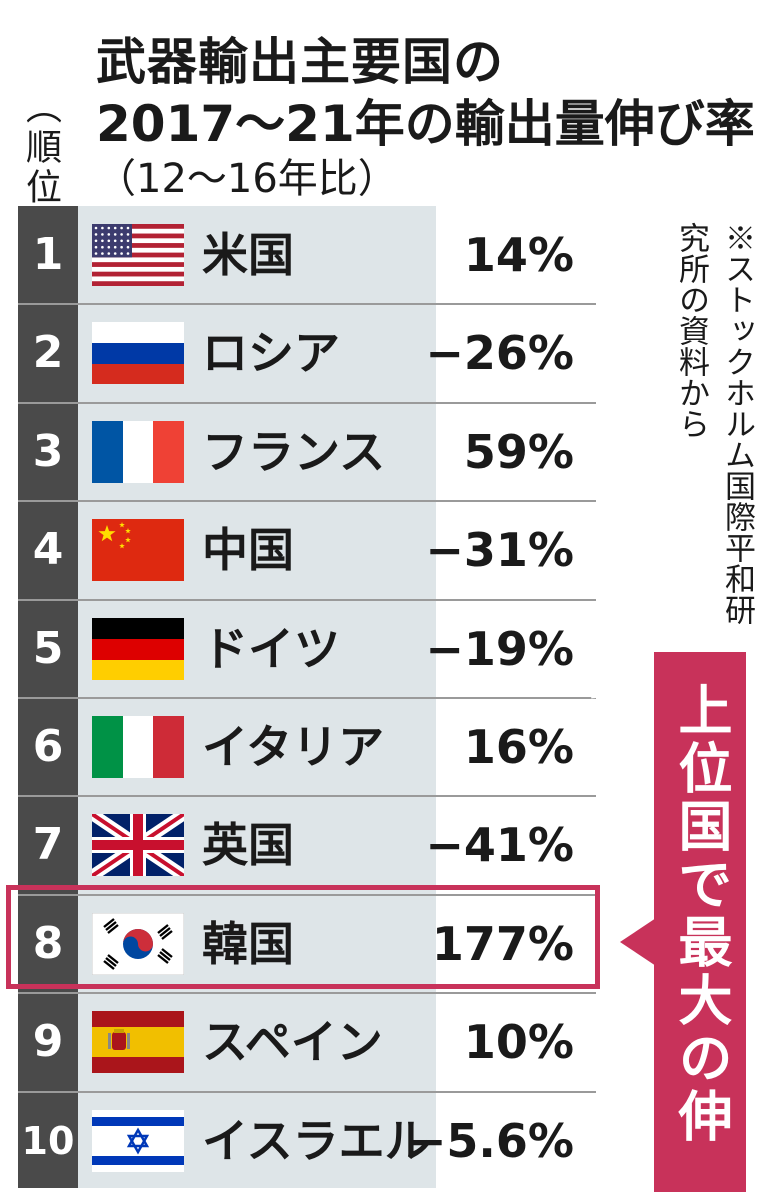  I want to click on russia-flag-icon, so click(138, 353).